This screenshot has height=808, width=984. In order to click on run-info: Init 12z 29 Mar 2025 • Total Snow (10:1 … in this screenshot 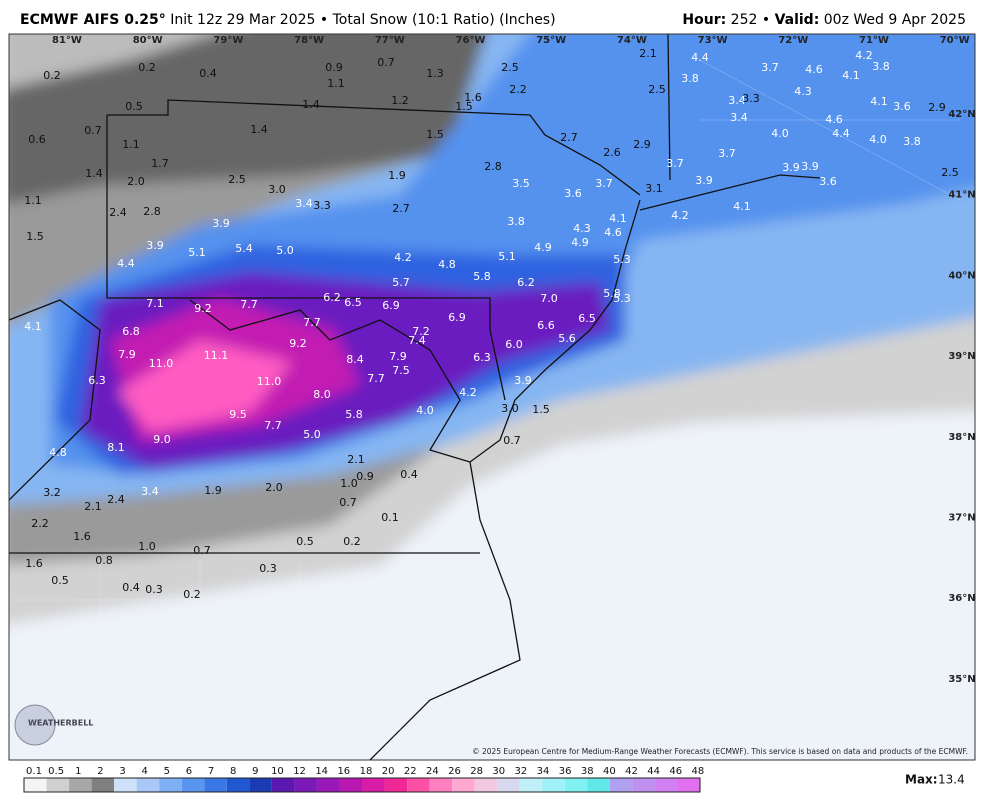, I will do `click(363, 20)`.